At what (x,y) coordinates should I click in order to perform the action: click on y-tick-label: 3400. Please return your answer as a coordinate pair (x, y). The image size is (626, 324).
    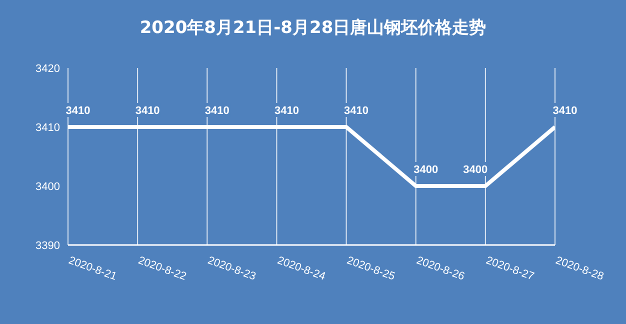
    Looking at the image, I should click on (48, 186).